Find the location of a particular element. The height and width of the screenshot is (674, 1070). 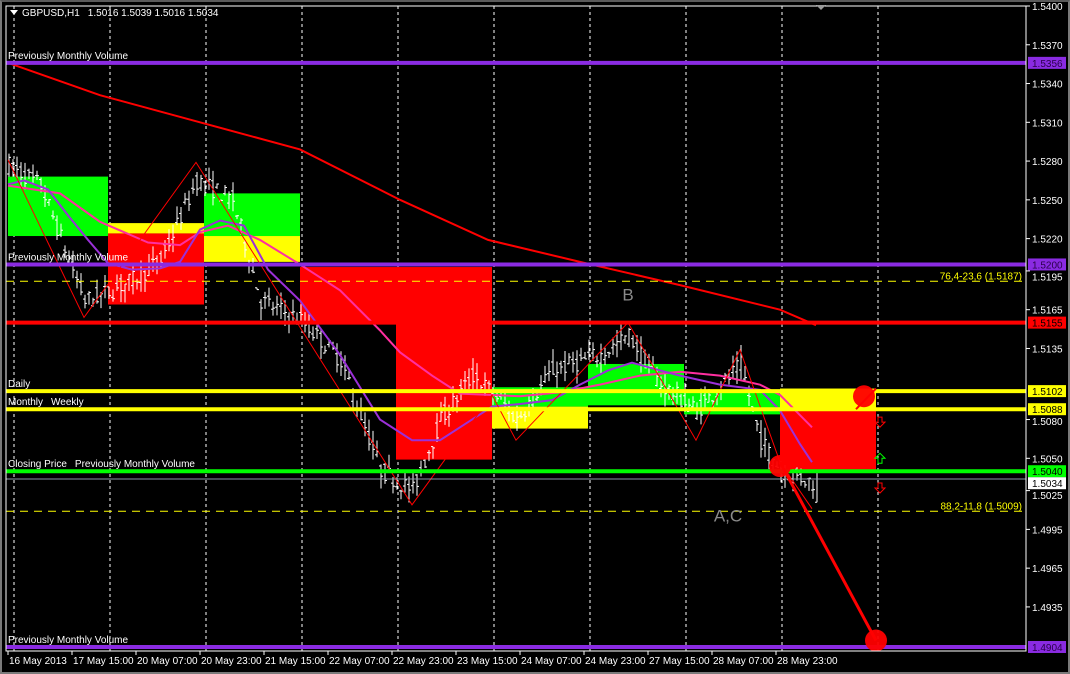

price-tick-label: 1.5050 is located at coordinates (1047, 459).